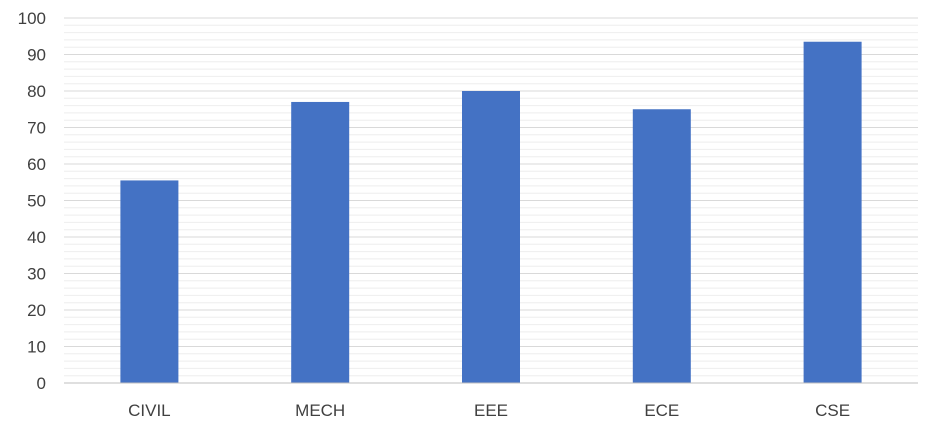  I want to click on y-tick-label: 80, so click(36, 91).